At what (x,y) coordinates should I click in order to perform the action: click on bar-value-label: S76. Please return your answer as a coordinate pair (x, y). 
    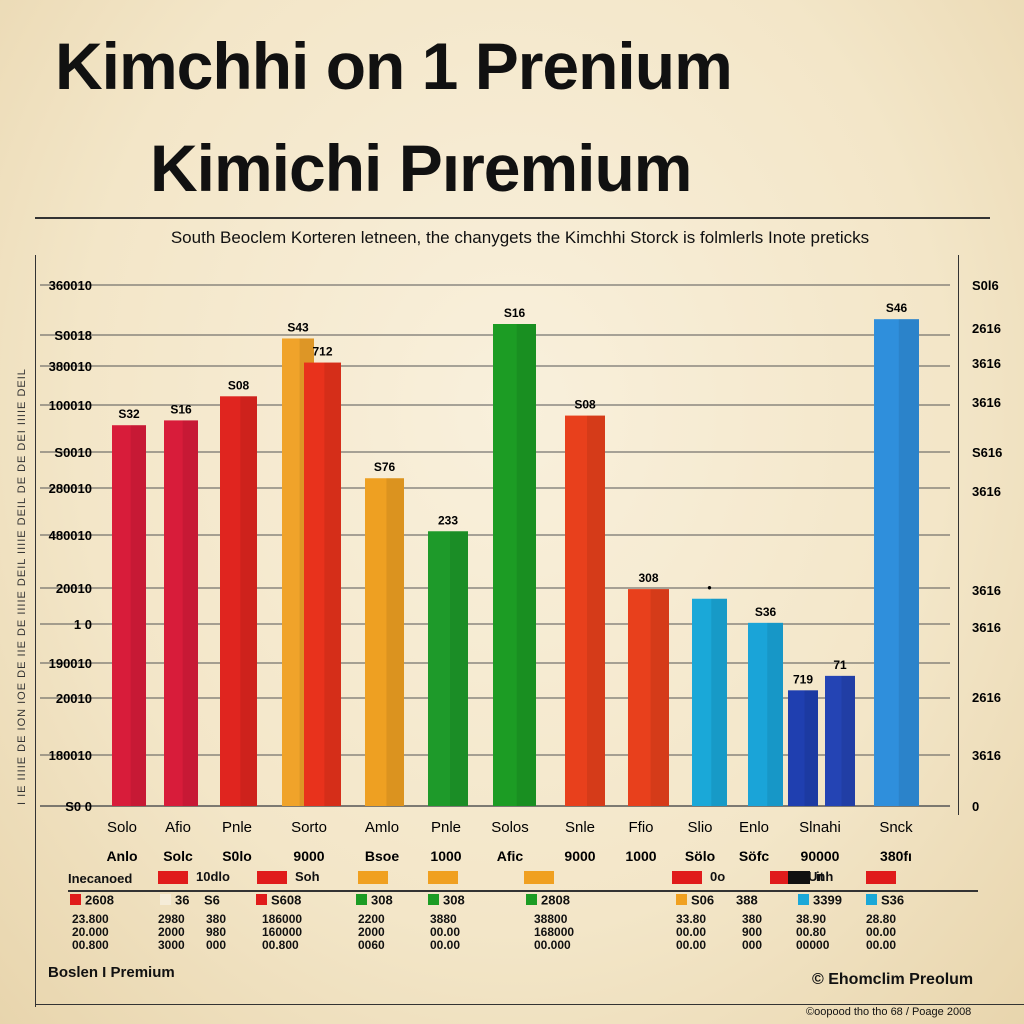
    Looking at the image, I should click on (385, 467).